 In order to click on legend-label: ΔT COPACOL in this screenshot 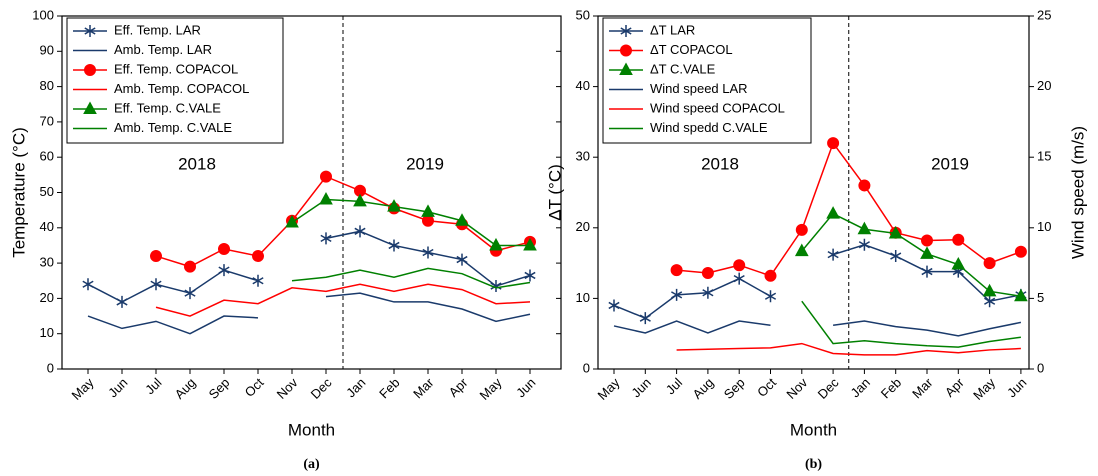, I will do `click(691, 49)`.